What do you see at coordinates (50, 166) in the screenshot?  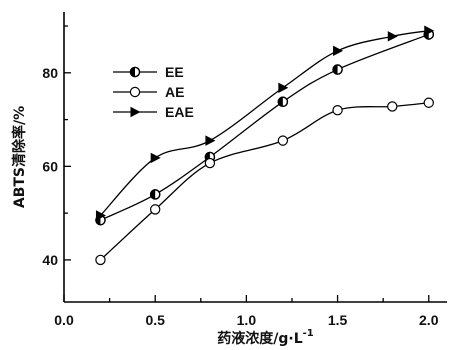 I see `y-tick-label: 60` at bounding box center [50, 166].